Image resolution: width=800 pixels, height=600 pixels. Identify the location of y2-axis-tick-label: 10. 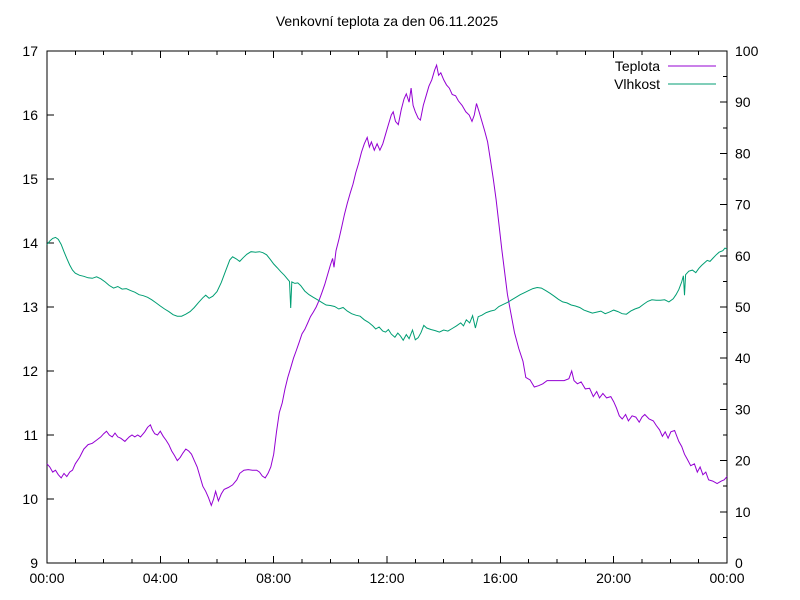
(743, 512).